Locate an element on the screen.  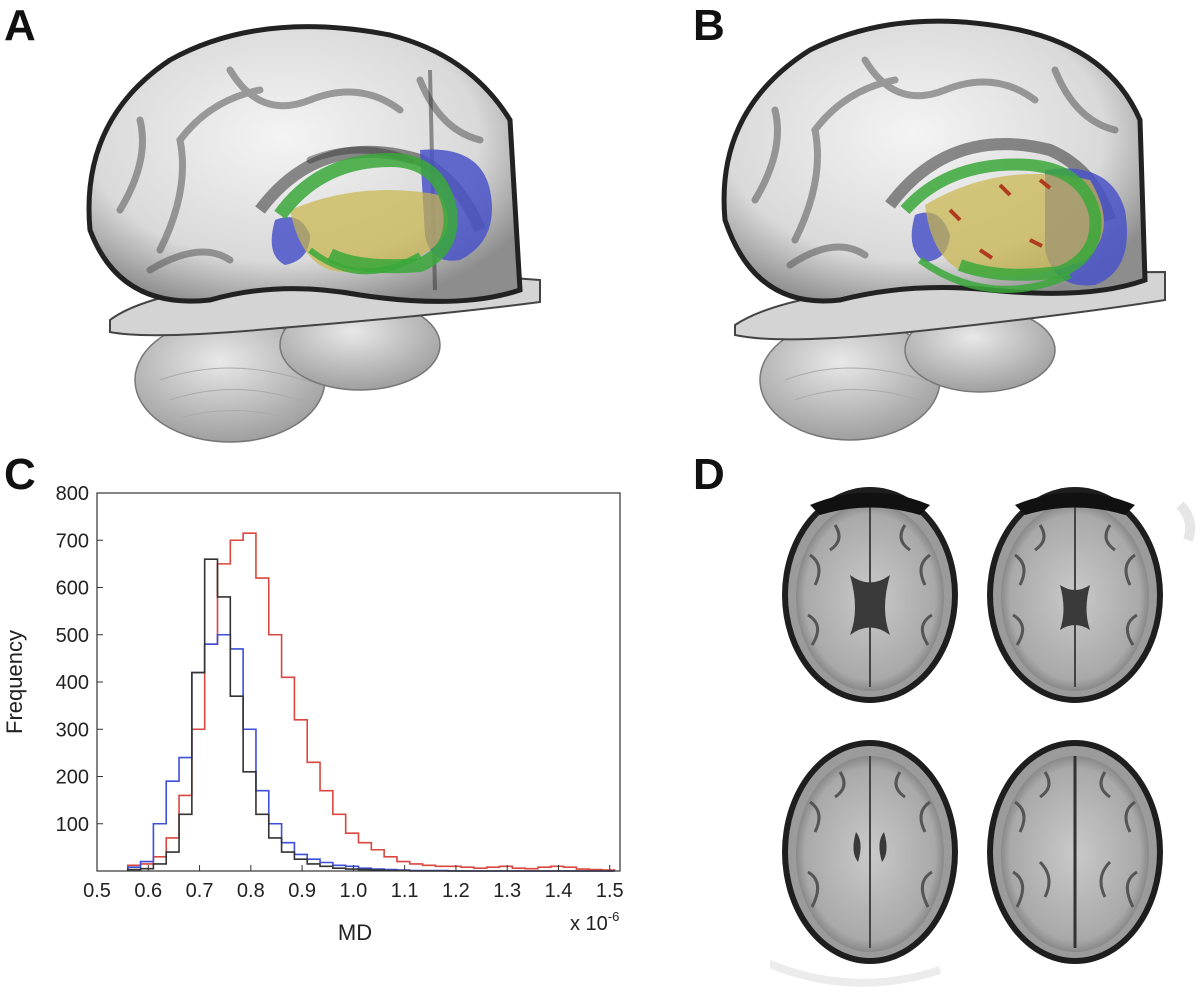
tract-green-b is located at coordinates (1001, 225).